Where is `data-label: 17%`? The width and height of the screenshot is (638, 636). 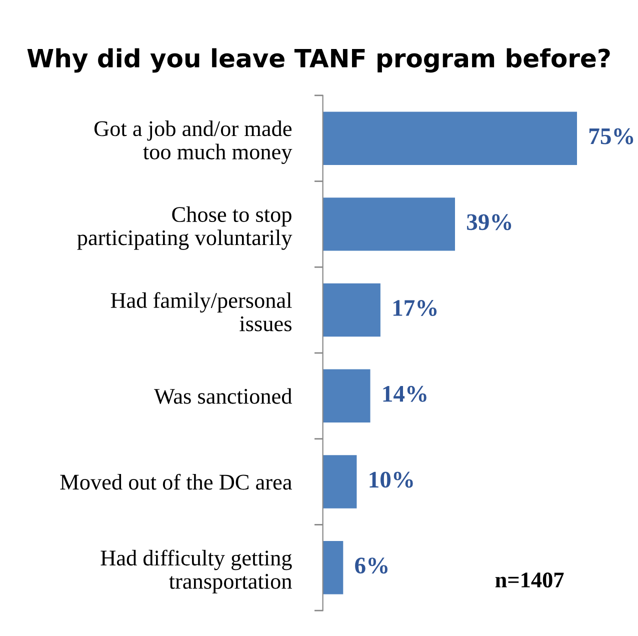 data-label: 17% is located at coordinates (415, 308).